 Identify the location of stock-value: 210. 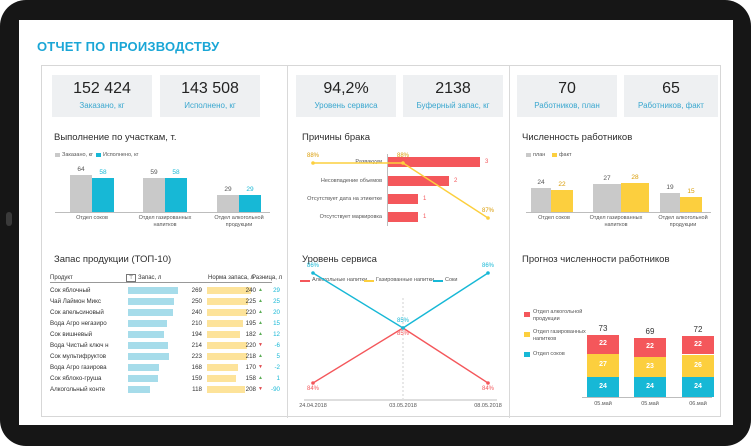
(196, 323).